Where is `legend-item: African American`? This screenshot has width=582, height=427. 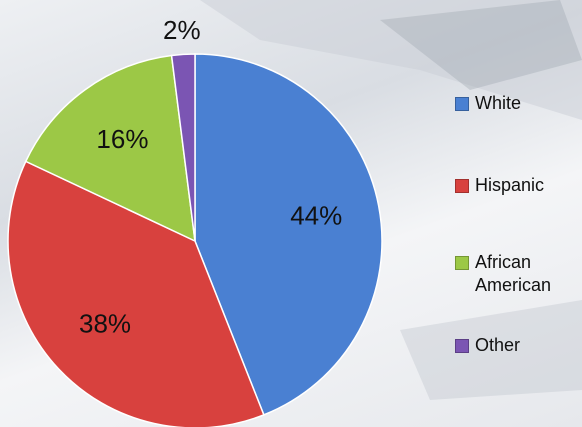
legend-item: African American is located at coordinates (518, 274).